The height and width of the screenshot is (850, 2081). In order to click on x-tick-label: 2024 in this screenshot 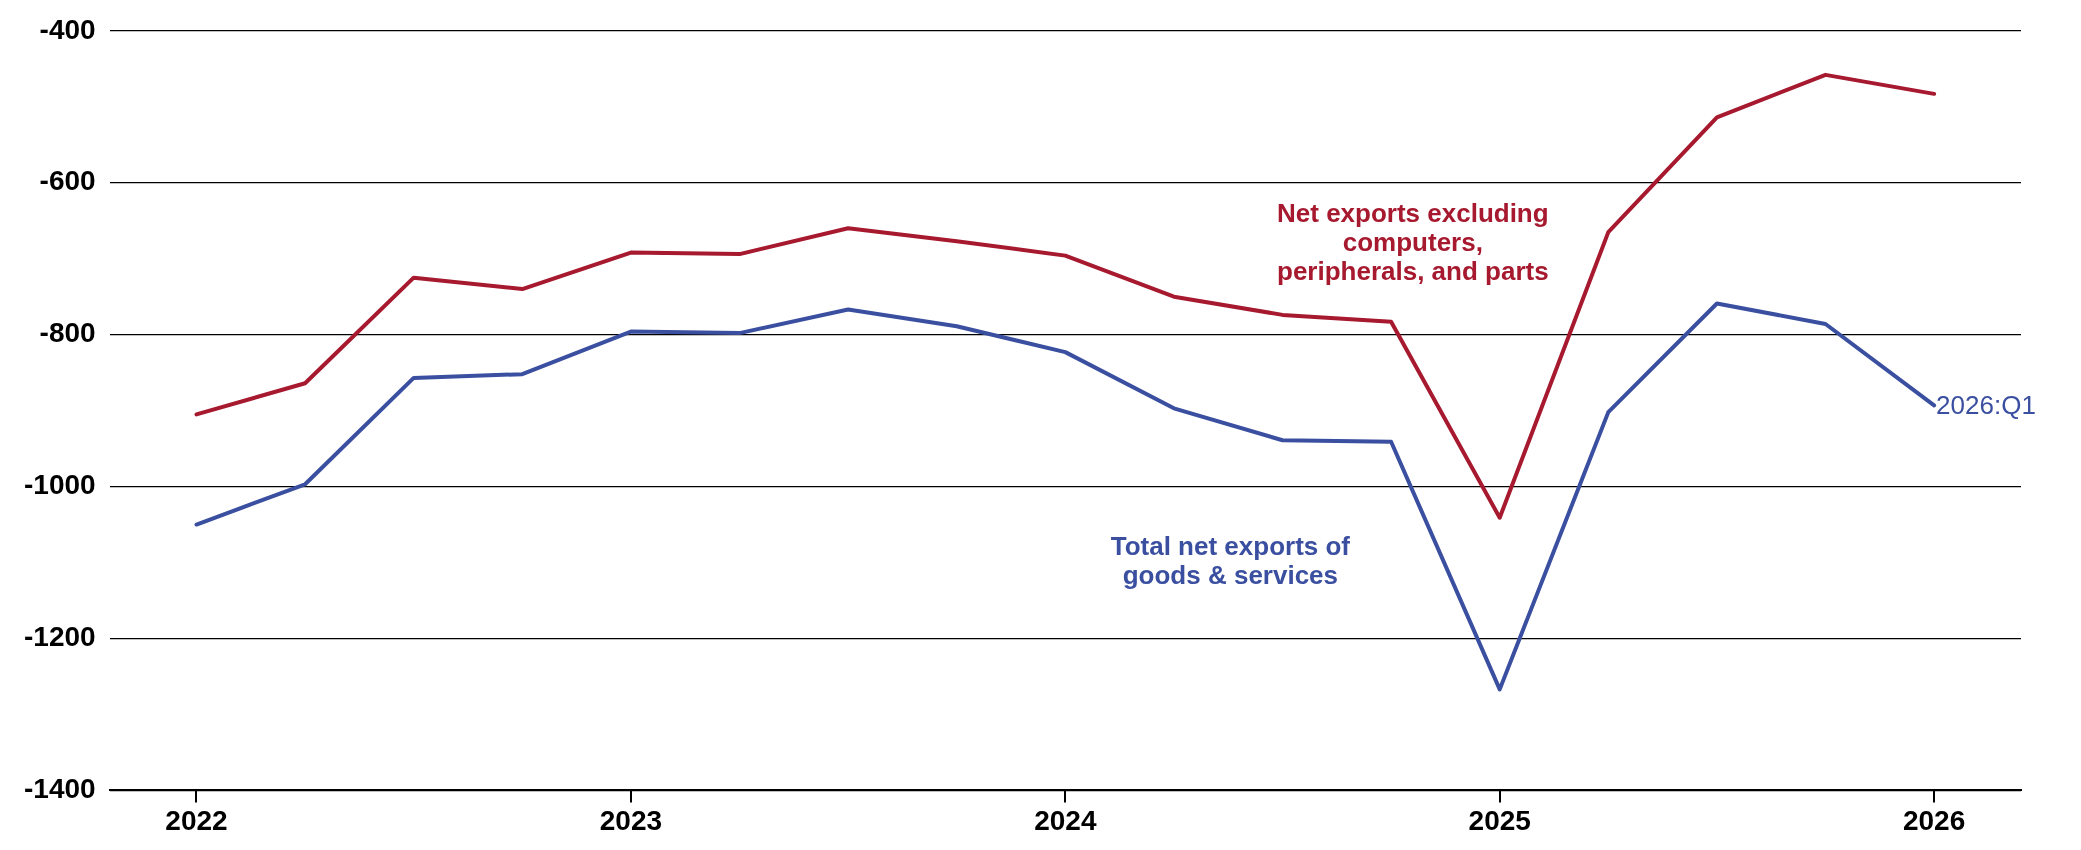, I will do `click(1065, 820)`.